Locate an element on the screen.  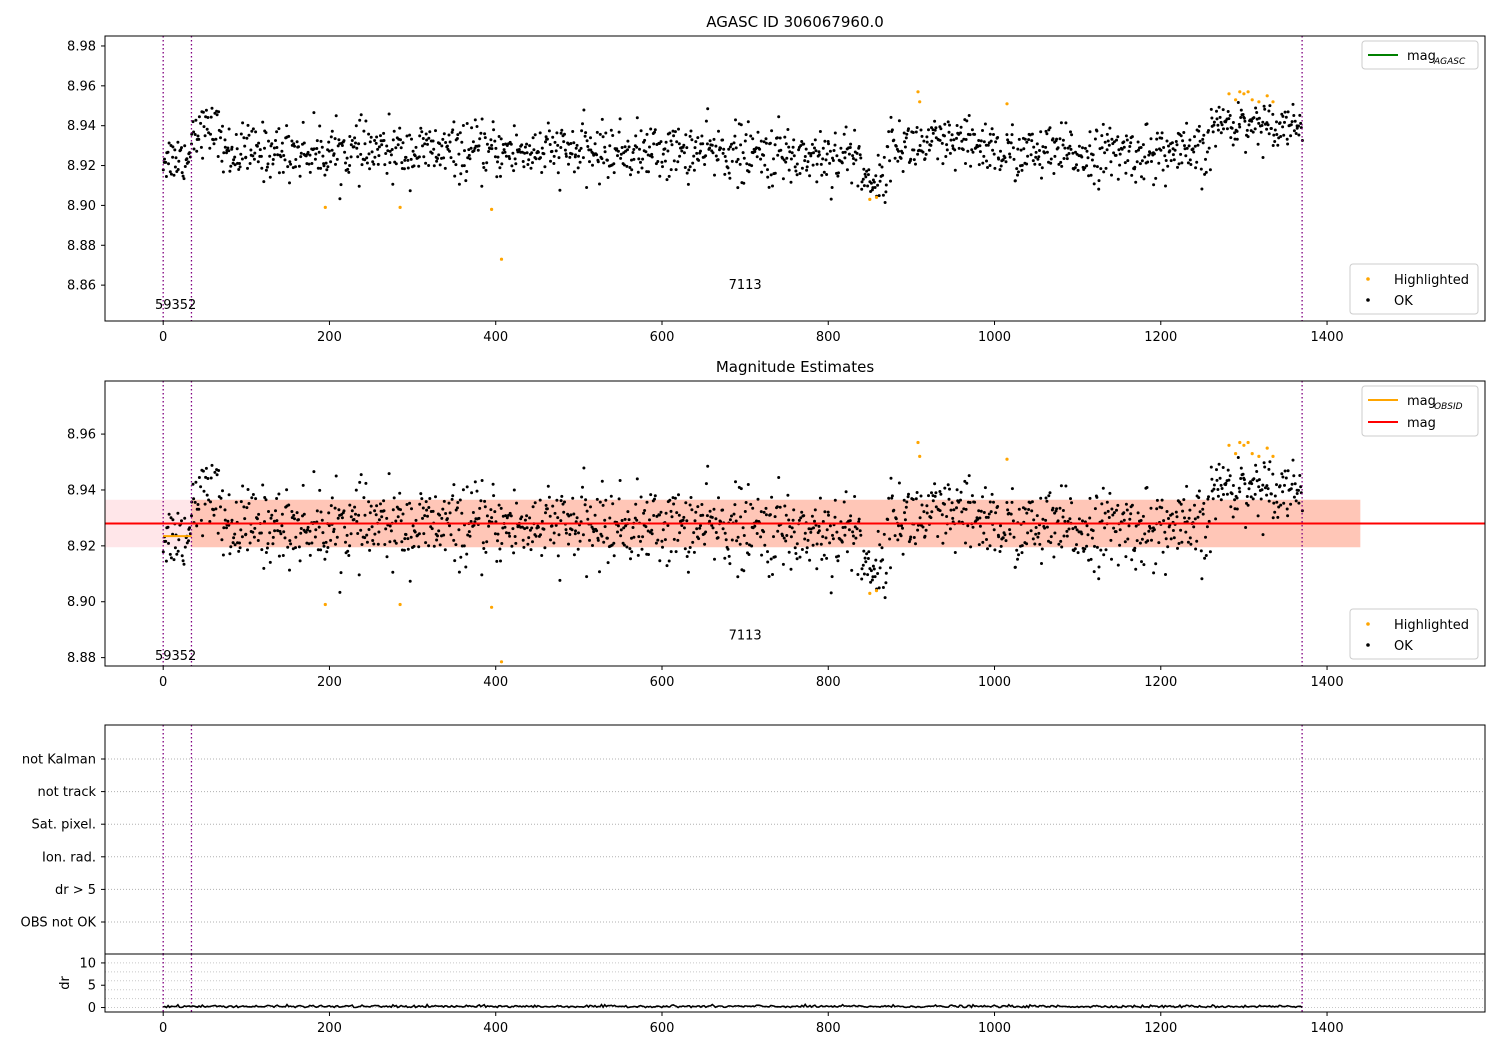
y-tick-label: 8.94 is located at coordinates (81, 126).